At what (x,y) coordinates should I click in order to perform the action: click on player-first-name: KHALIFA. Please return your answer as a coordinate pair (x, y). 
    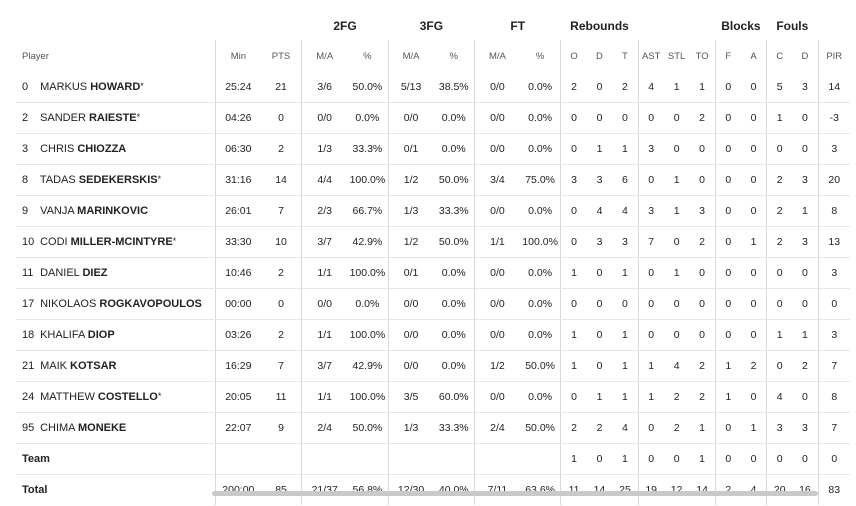
    Looking at the image, I should click on (62, 335).